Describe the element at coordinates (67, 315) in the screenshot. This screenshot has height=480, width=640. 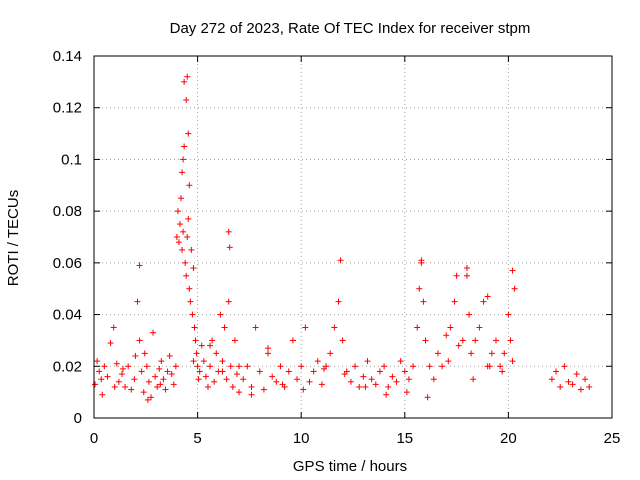
I see `y-tick-label: 0.04` at that location.